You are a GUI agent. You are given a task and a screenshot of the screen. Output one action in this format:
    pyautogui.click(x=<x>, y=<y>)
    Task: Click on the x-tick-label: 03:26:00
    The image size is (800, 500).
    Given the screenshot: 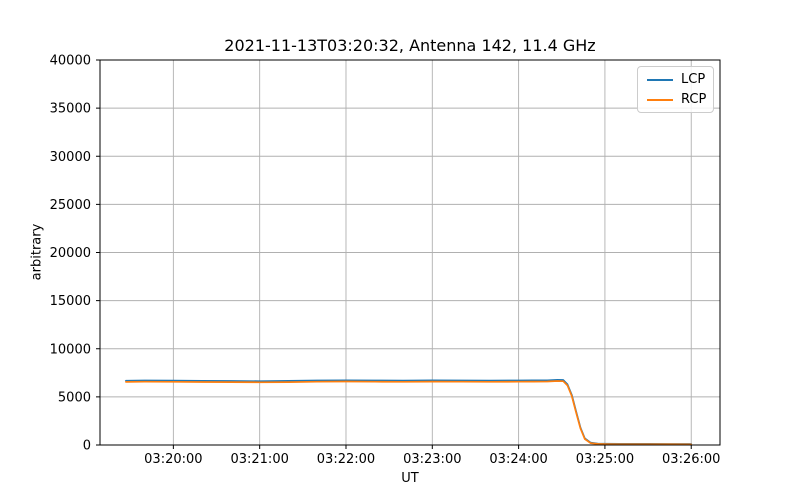 What is the action you would take?
    pyautogui.click(x=691, y=459)
    